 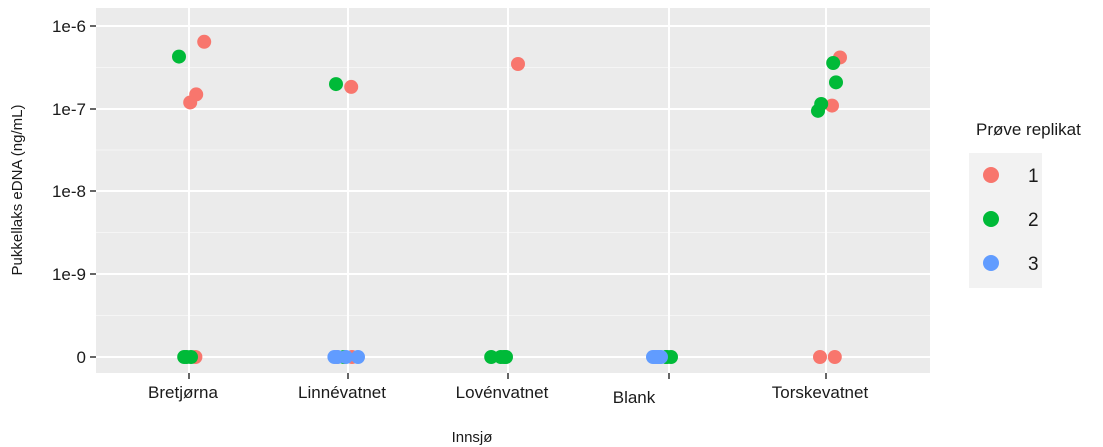 What do you see at coordinates (17, 190) in the screenshot?
I see `y-axis-title: Pukkellaks eDNA (ng/mL)` at bounding box center [17, 190].